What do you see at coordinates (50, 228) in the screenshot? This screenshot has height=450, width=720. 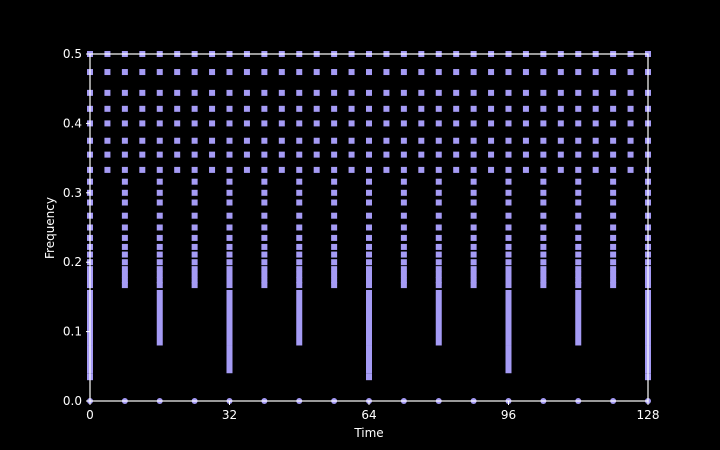 I see `y-axis-label: Frequency` at bounding box center [50, 228].